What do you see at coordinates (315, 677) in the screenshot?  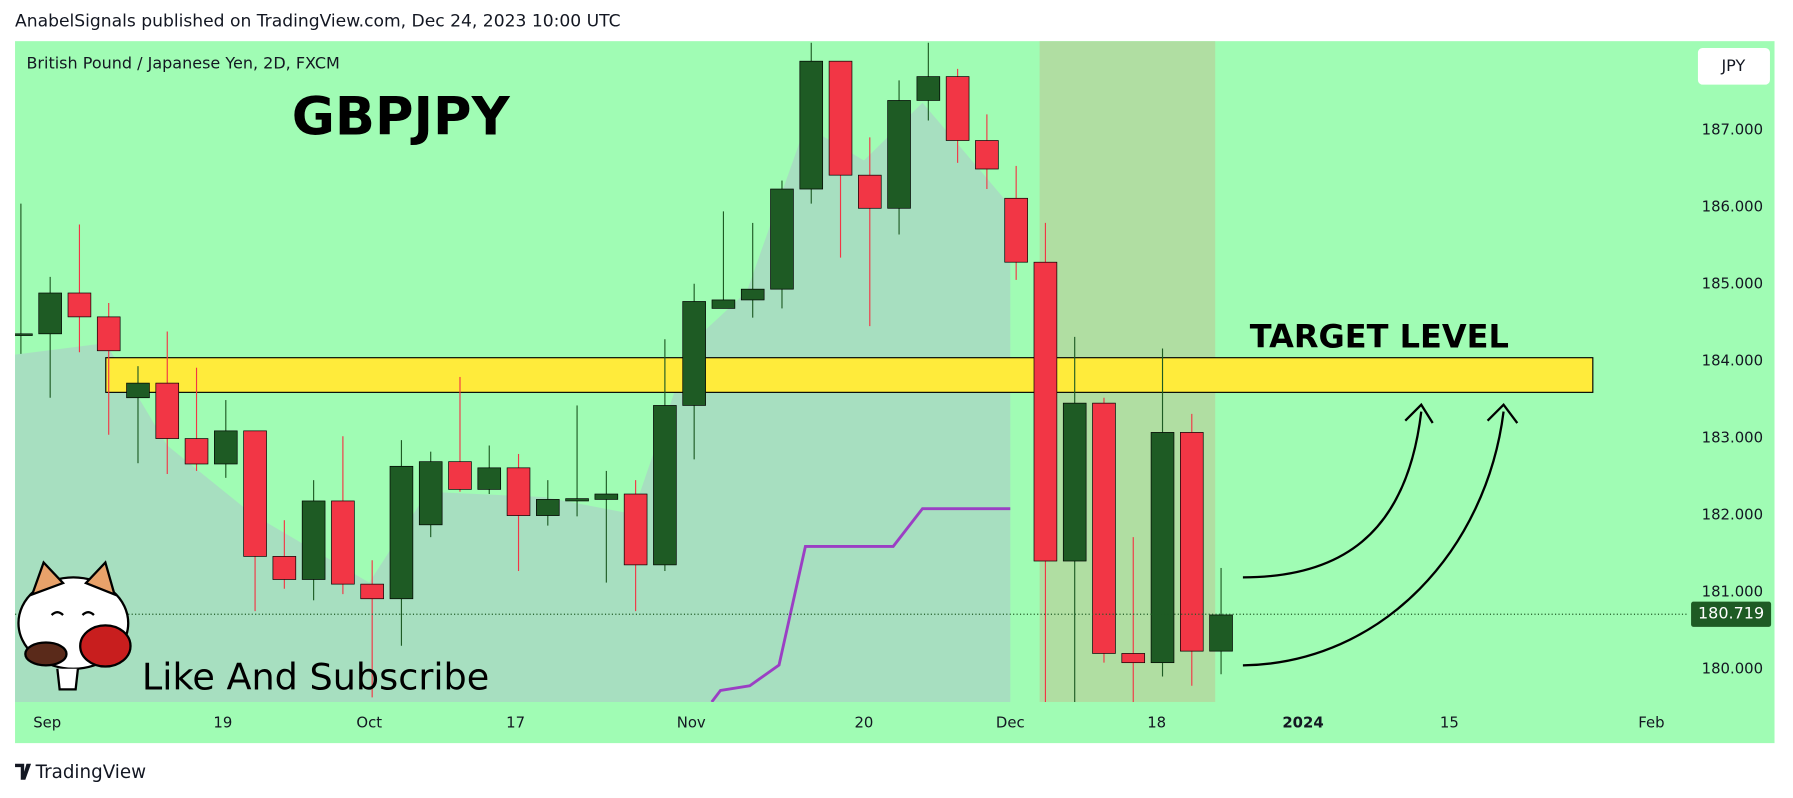 I see `annotation: Like And Subscribe` at bounding box center [315, 677].